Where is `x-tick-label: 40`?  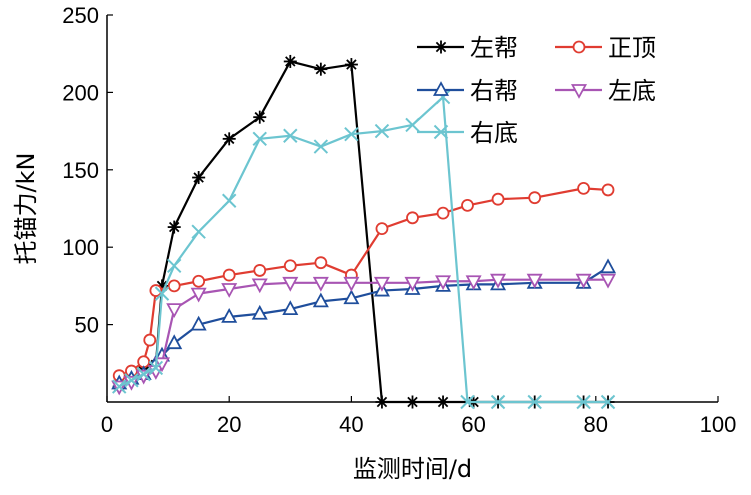 x-tick-label: 40 is located at coordinates (351, 424).